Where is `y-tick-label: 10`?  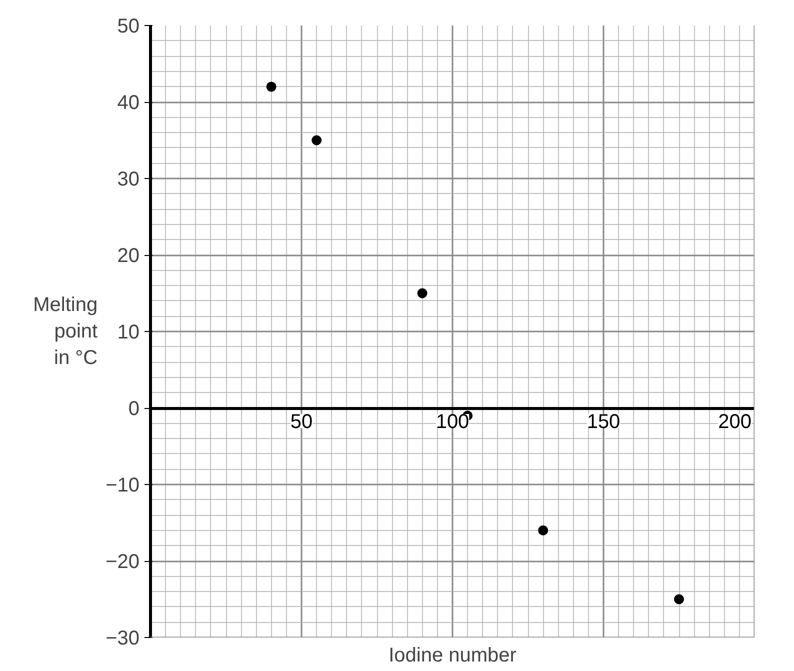
y-tick-label: 10 is located at coordinates (128, 333).